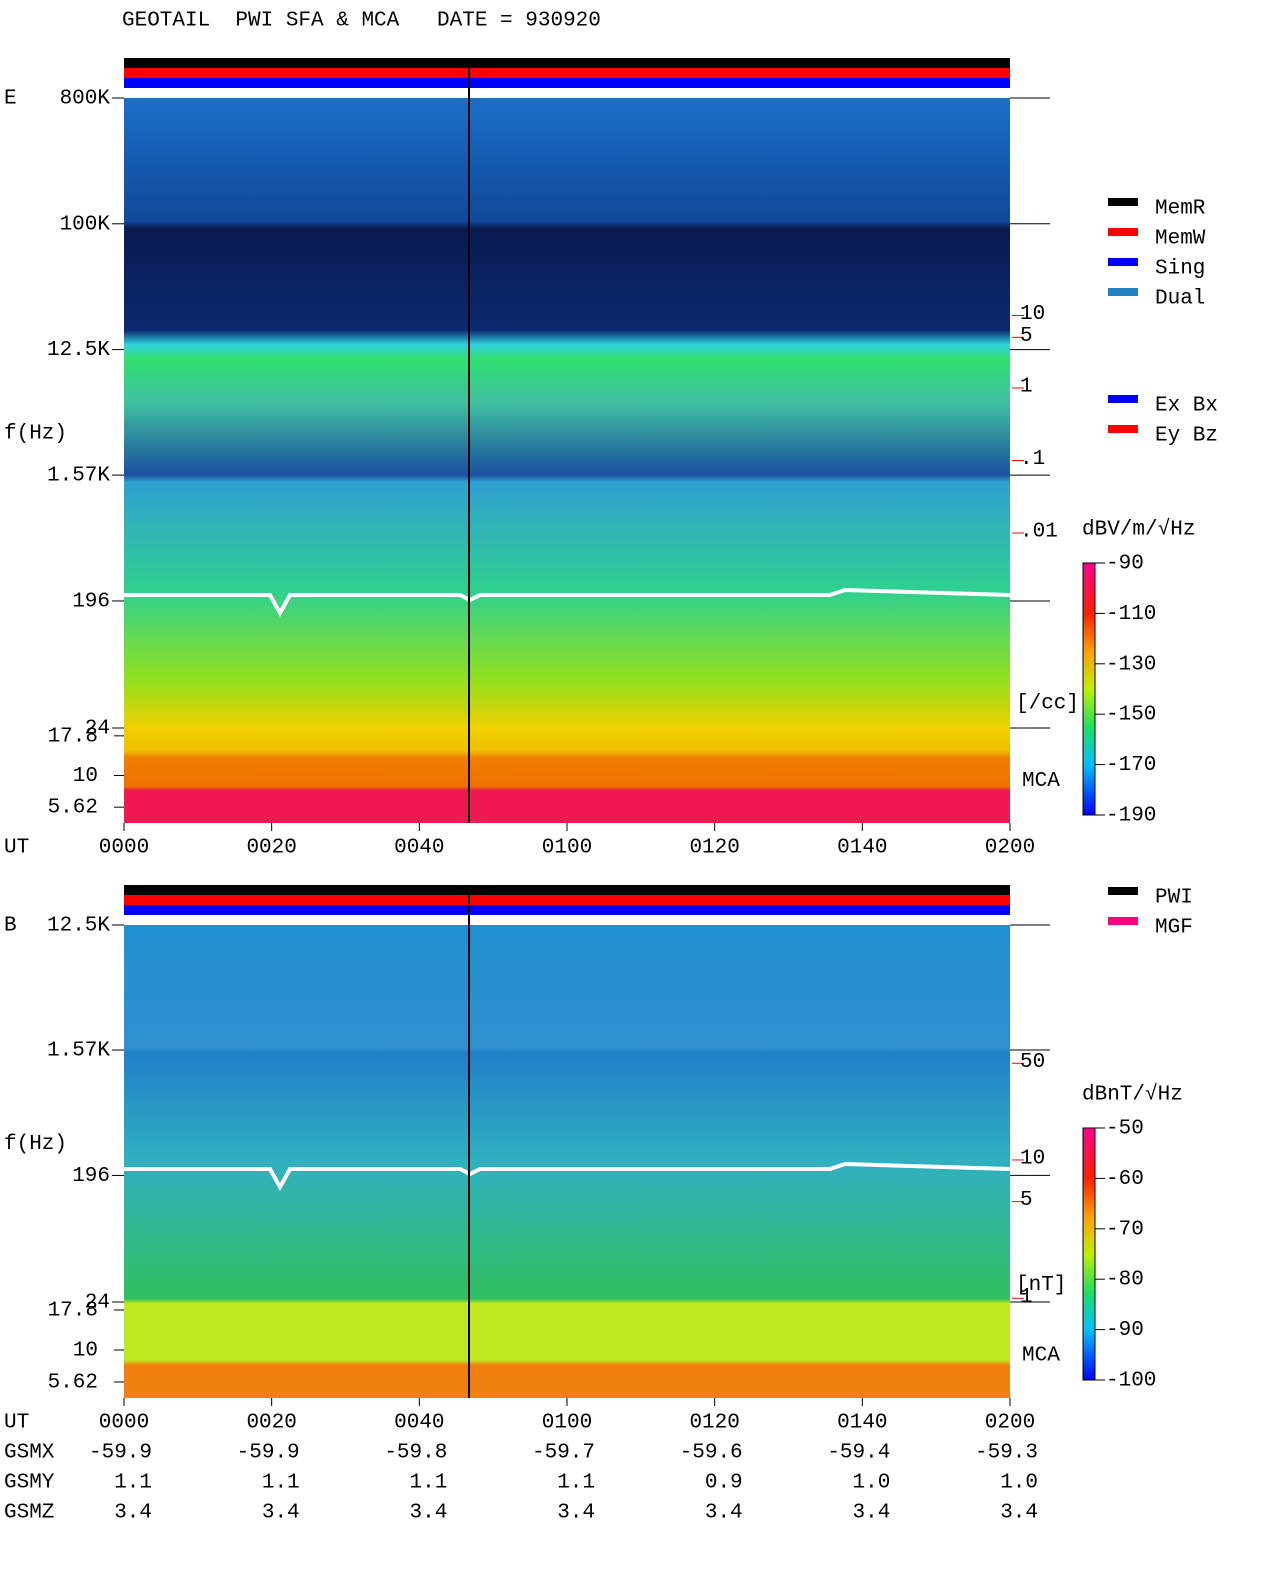 The height and width of the screenshot is (1593, 1280). Describe the element at coordinates (858, 1453) in the screenshot. I see `orbit-value: -59.4` at that location.